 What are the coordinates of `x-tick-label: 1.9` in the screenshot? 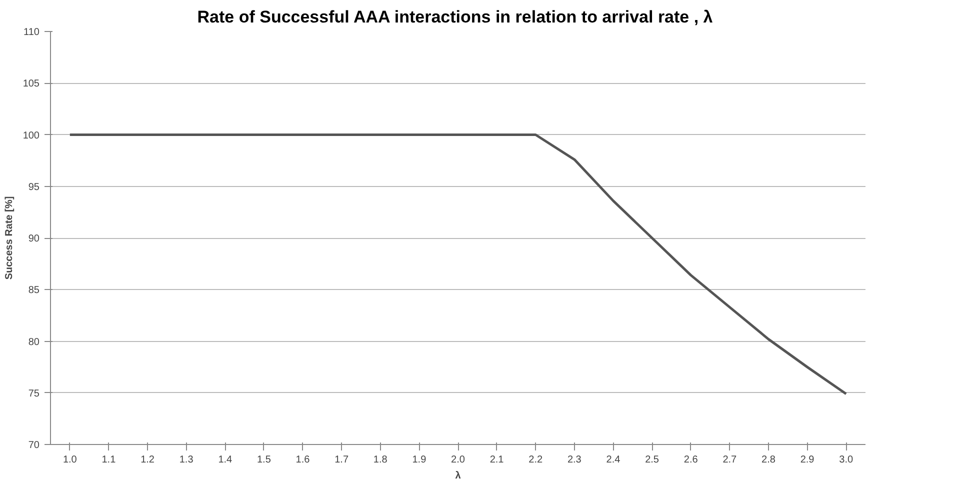 It's located at (419, 460).